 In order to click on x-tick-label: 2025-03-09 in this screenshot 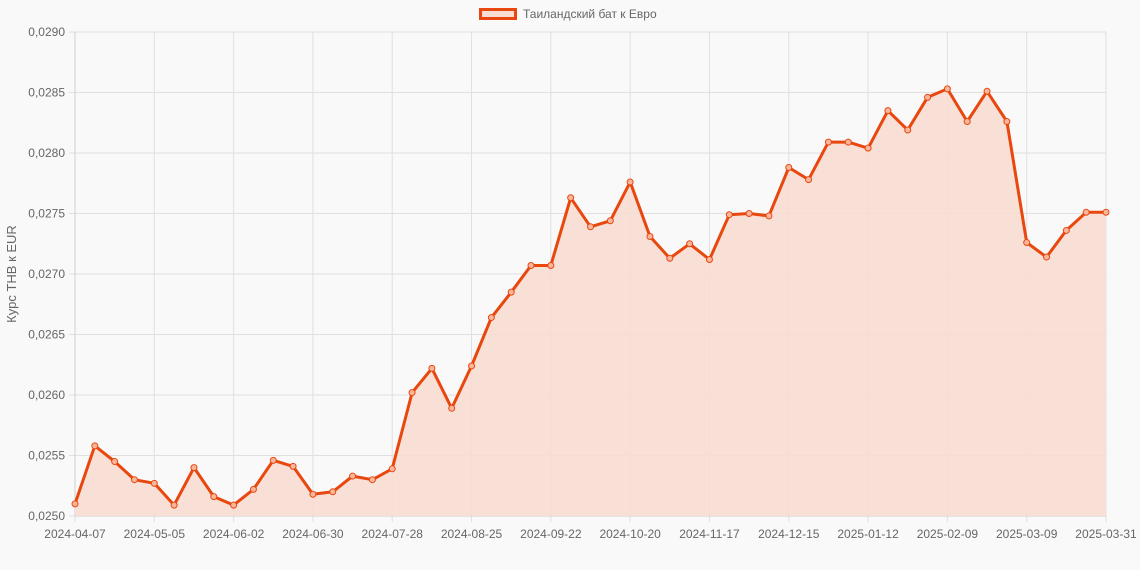, I will do `click(1027, 534)`.